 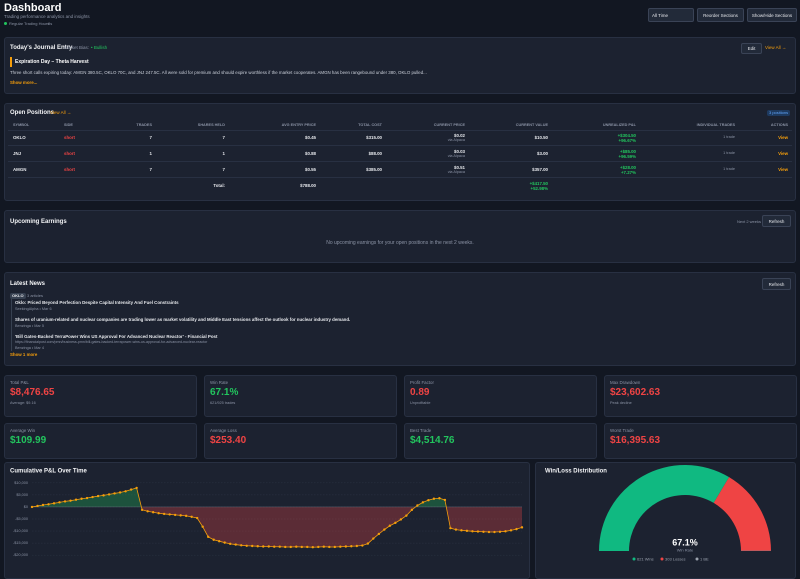 I want to click on column-header: CURRENT VALUE, so click(x=531, y=125).